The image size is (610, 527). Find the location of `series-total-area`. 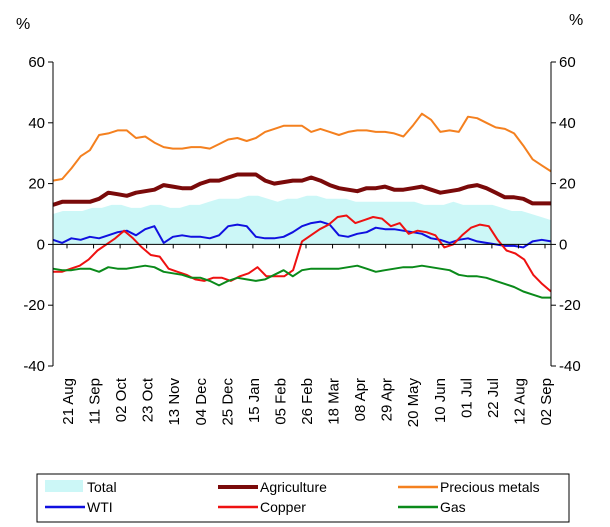

series-total-area is located at coordinates (302, 220).